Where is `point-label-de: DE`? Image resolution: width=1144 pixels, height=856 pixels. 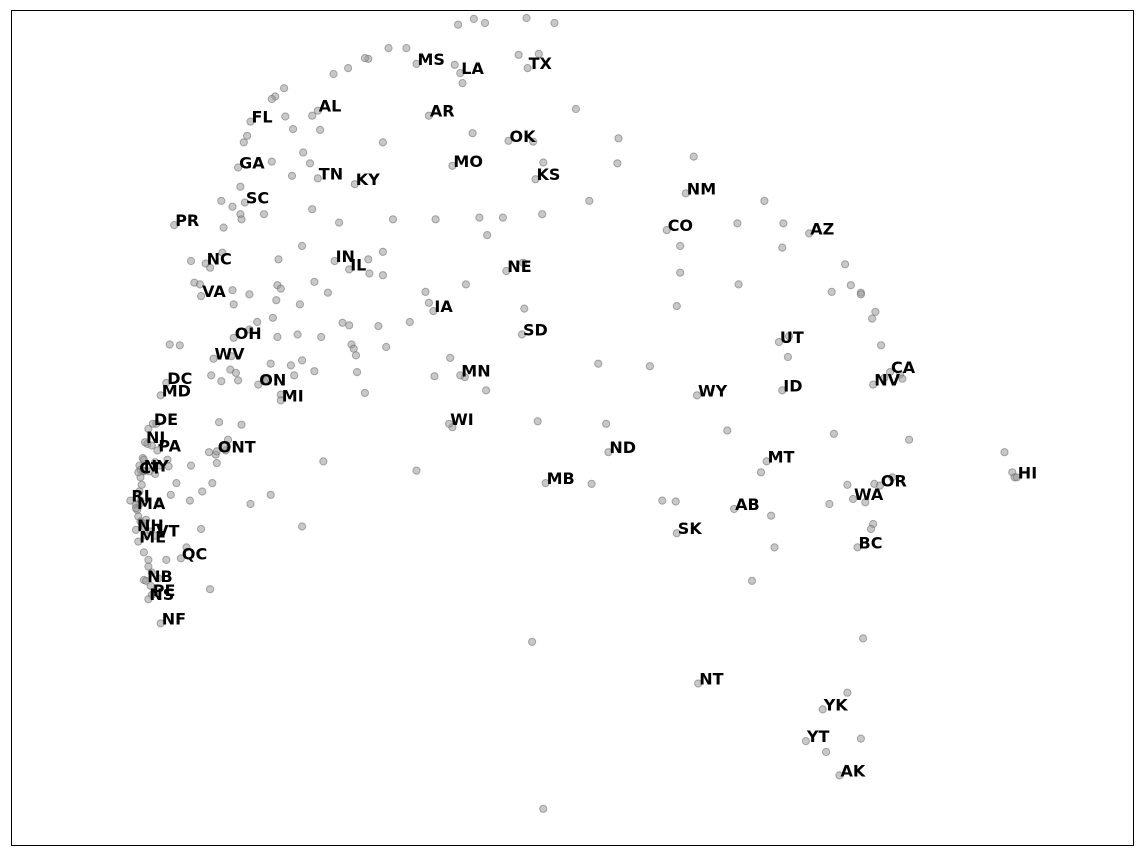 point-label-de: DE is located at coordinates (166, 419).